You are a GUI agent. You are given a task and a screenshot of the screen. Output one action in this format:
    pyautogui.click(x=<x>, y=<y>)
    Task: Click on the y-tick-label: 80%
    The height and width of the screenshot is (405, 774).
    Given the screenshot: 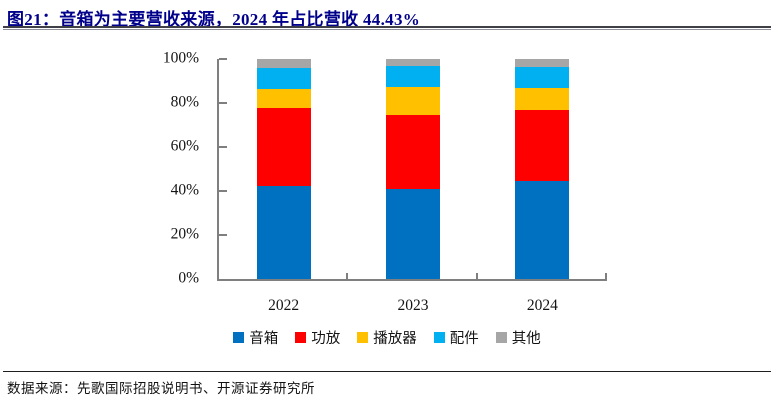 What is the action you would take?
    pyautogui.click(x=184, y=102)
    